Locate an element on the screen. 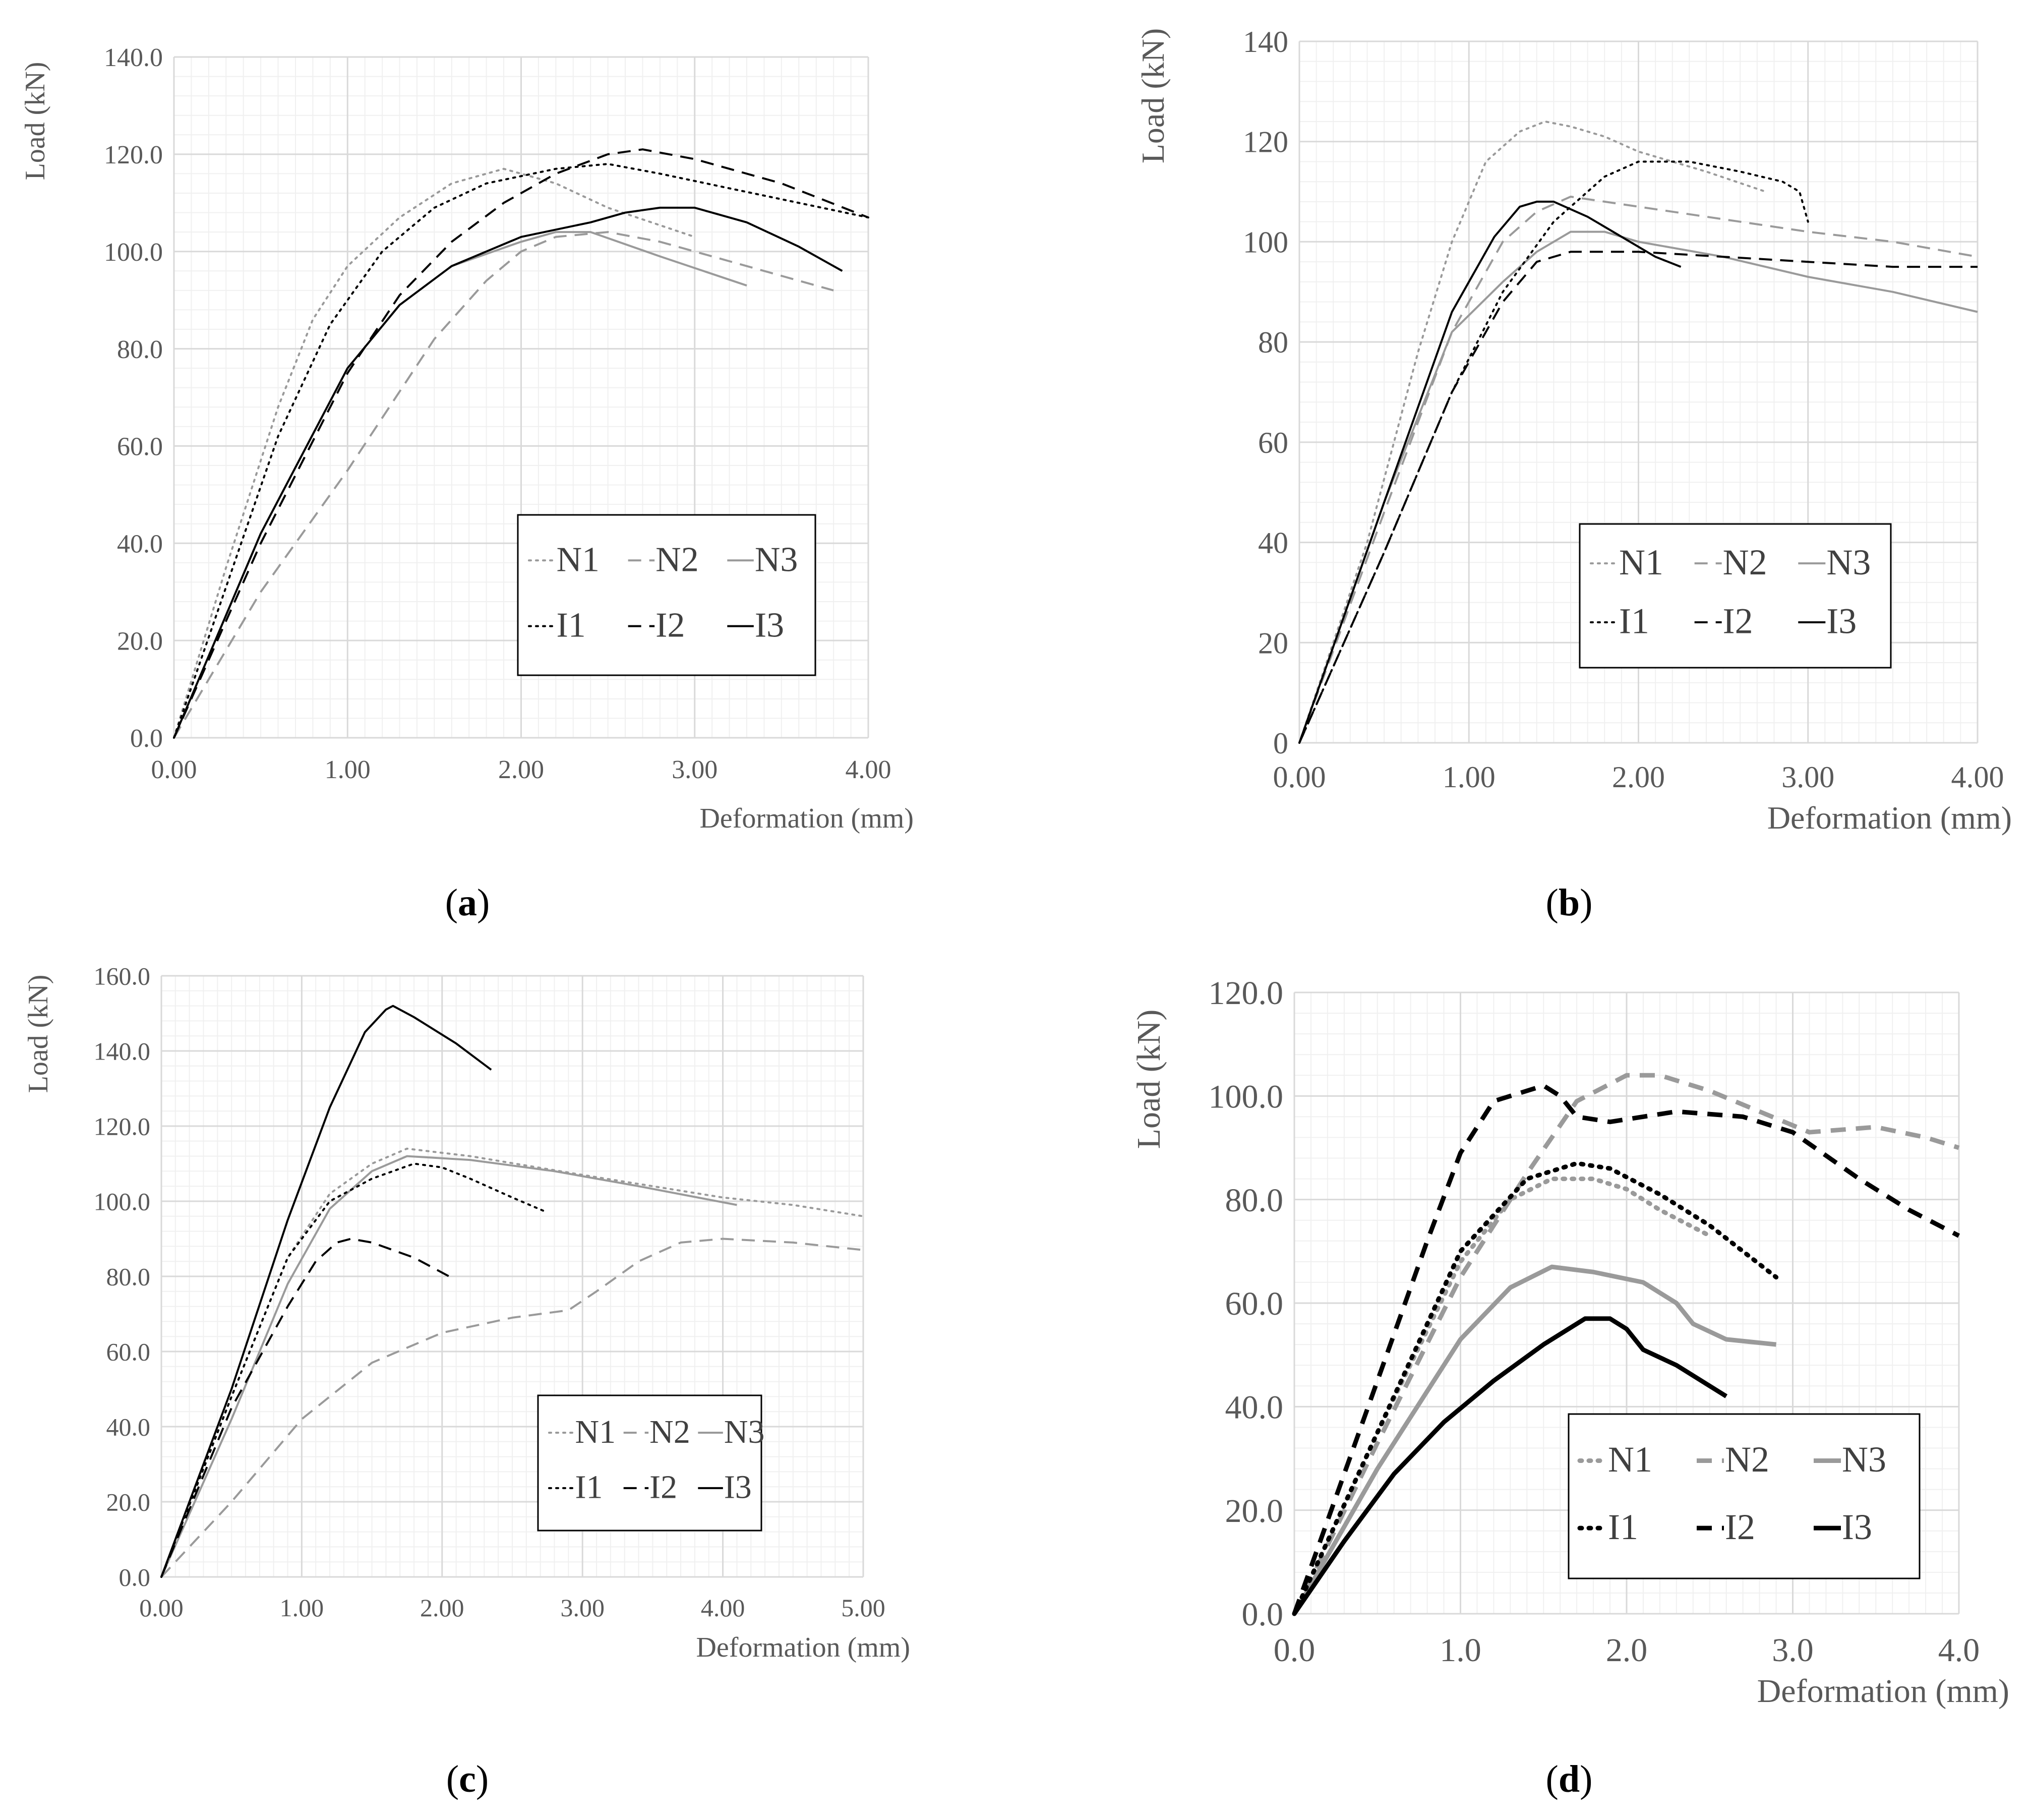 Image resolution: width=2032 pixels, height=1820 pixels. caption-c: (c) is located at coordinates (468, 1779).